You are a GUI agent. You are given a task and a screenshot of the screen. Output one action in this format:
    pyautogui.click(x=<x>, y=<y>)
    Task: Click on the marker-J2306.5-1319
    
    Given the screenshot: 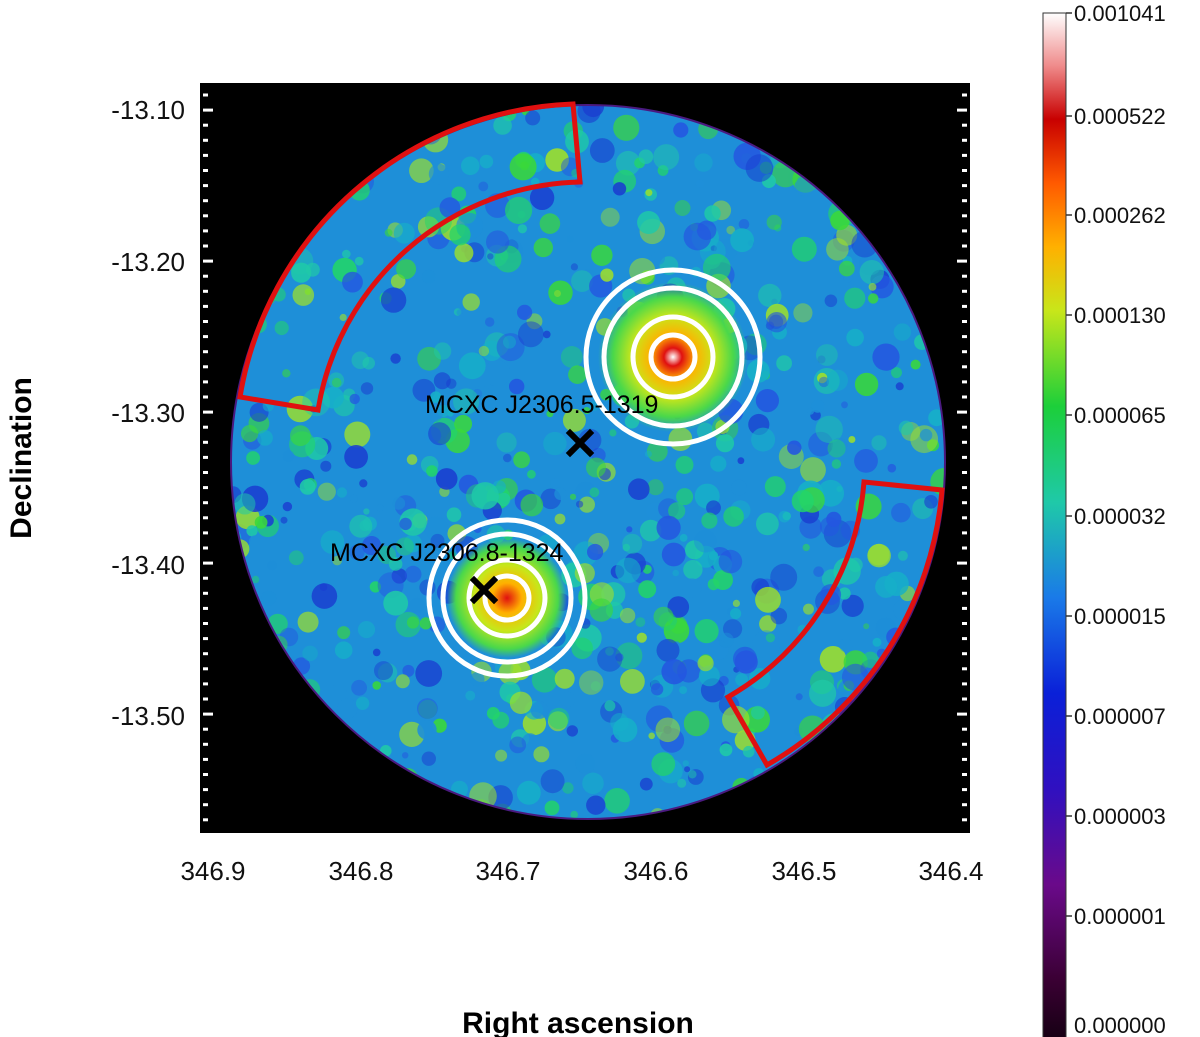 What is the action you would take?
    pyautogui.click(x=580, y=443)
    